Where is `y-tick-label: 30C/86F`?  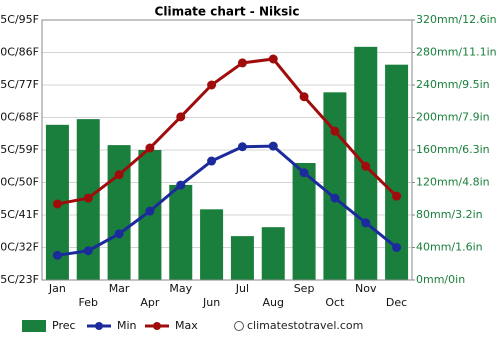 y-tick-label: 30C/86F is located at coordinates (19, 52).